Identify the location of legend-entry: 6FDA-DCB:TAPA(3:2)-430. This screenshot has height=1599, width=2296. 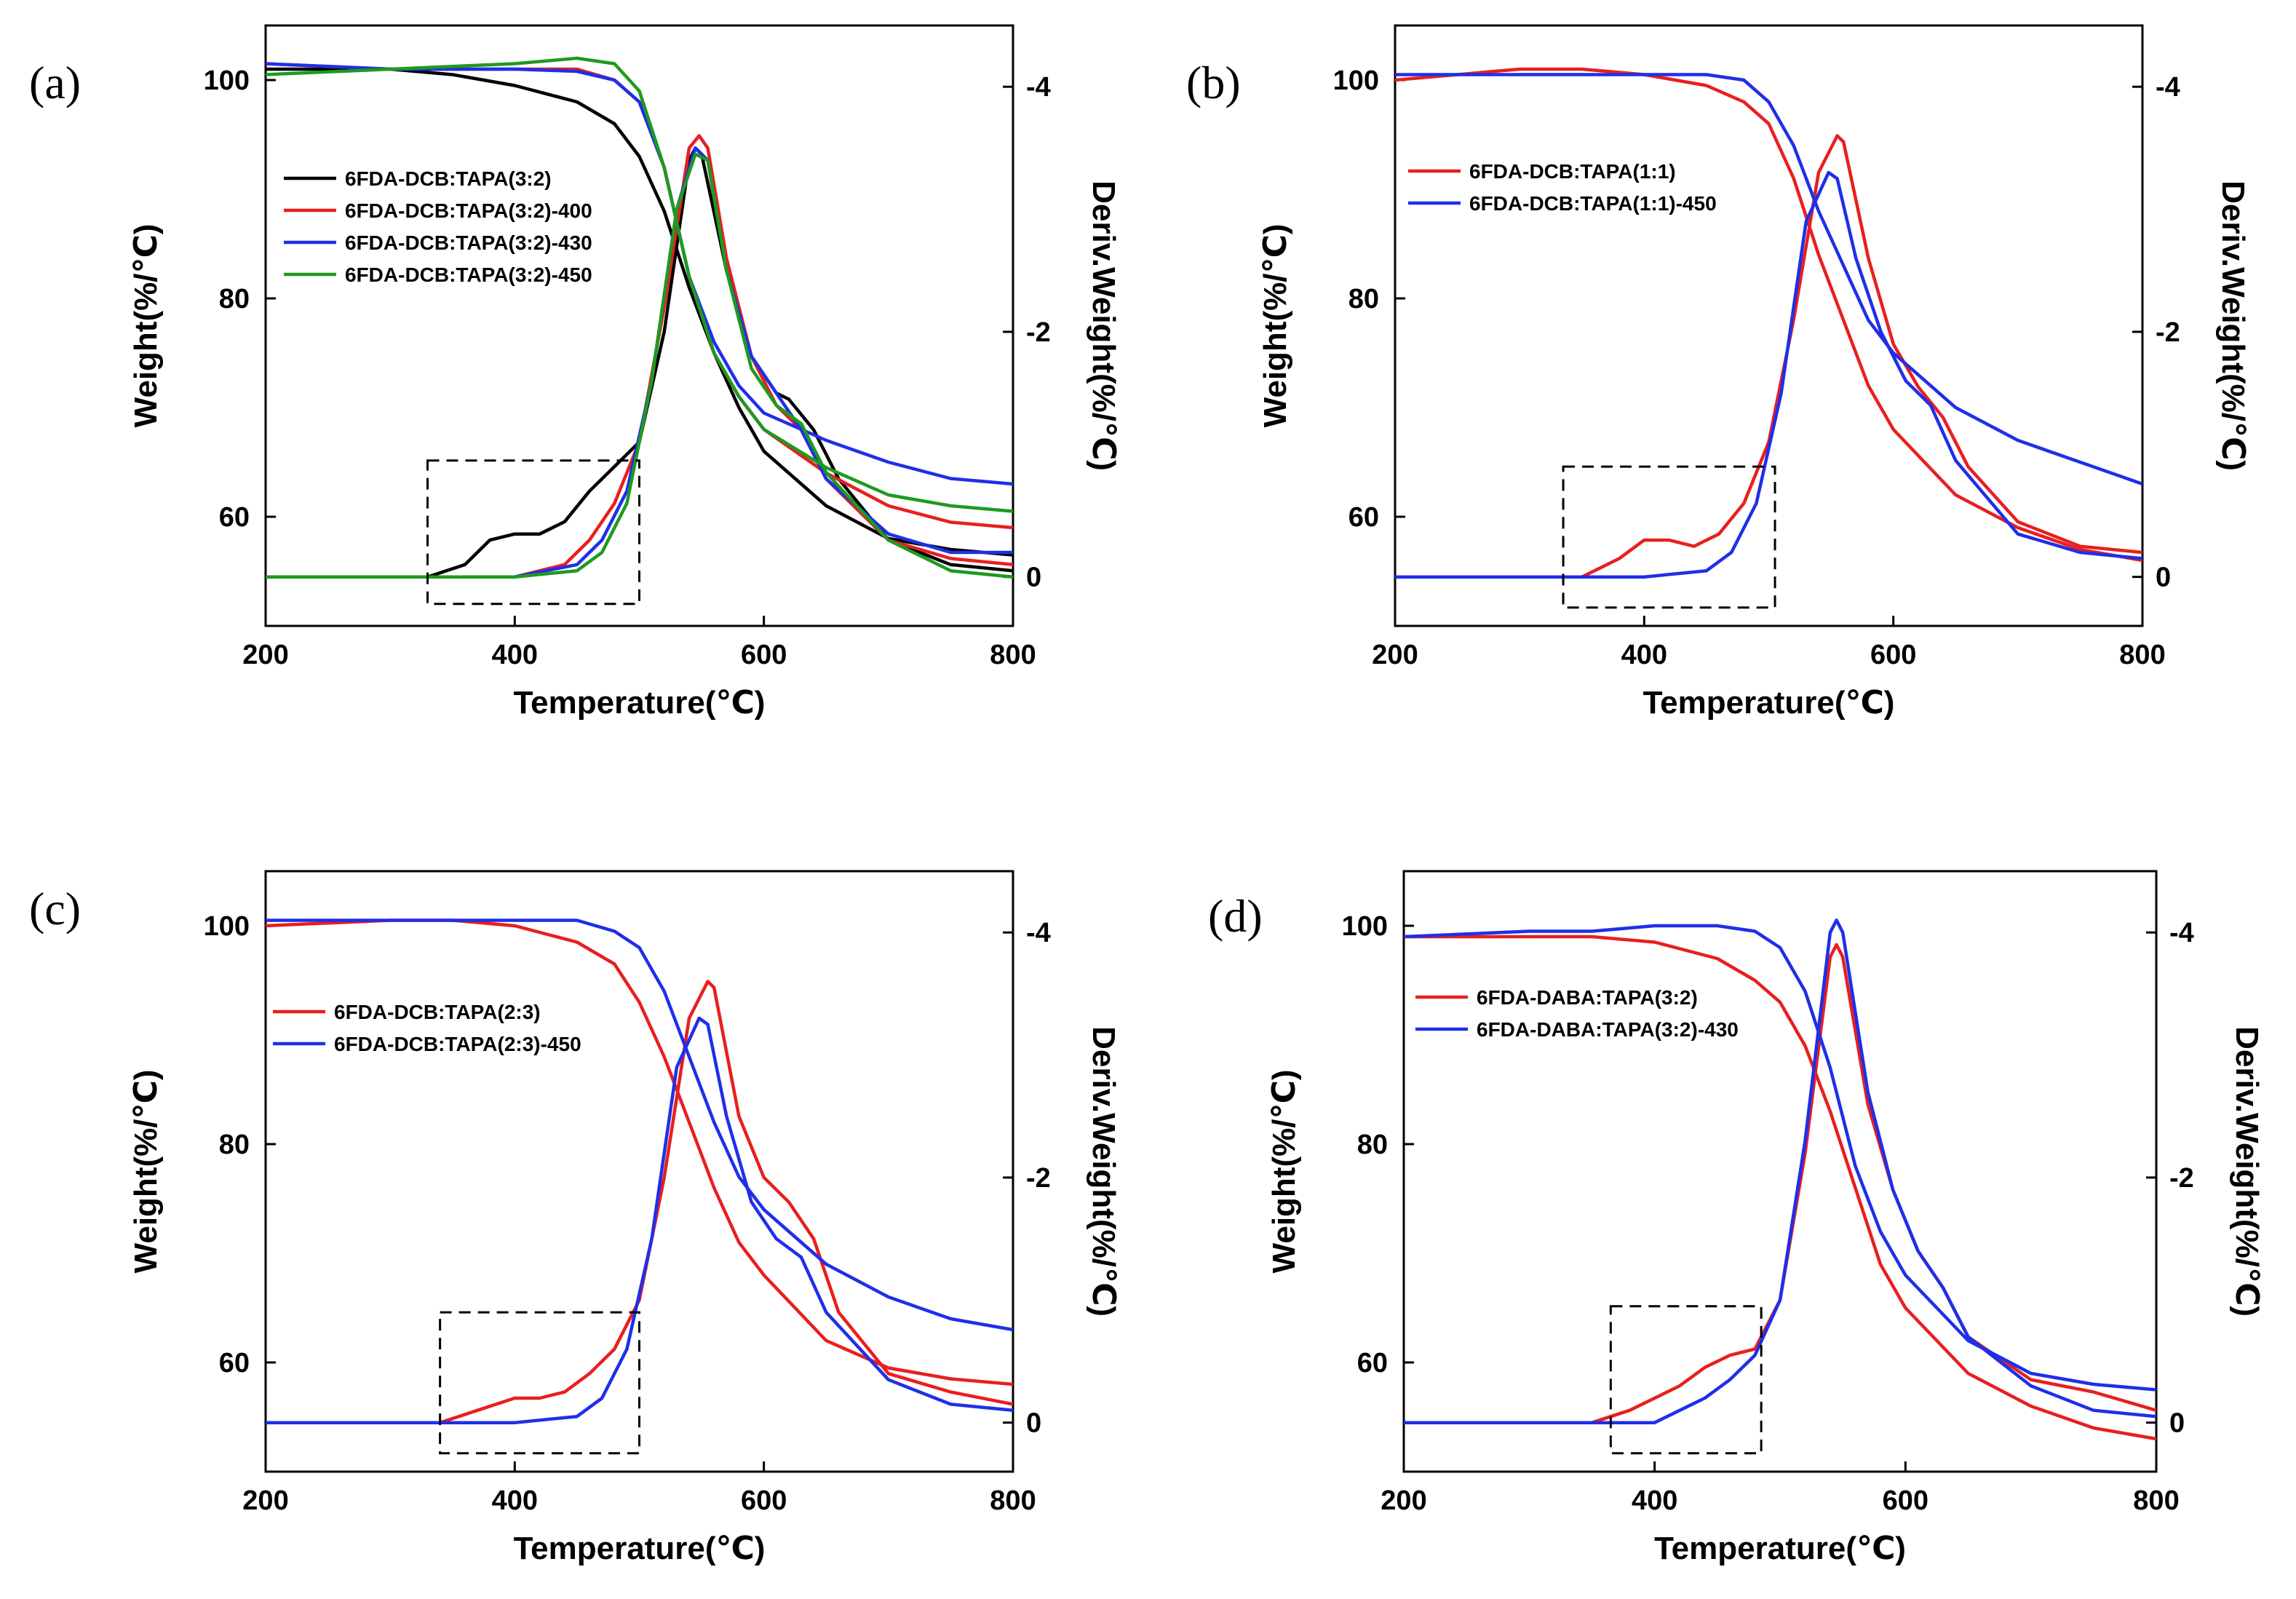
(468, 243).